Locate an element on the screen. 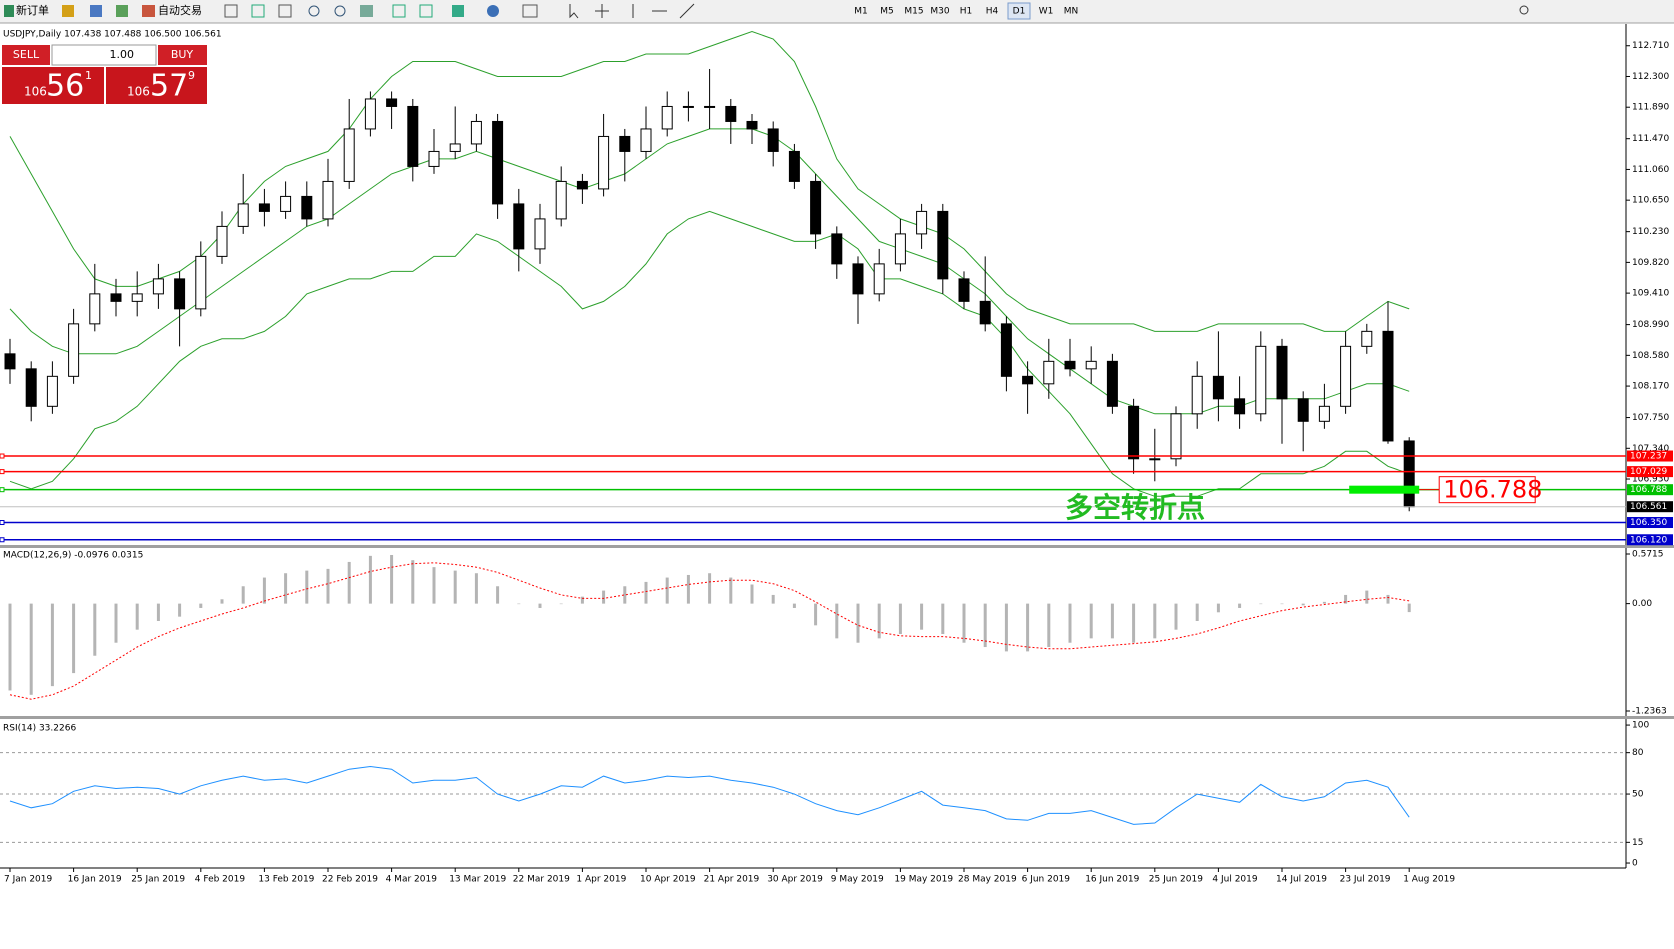 This screenshot has width=1674, height=949. trade-panel: SELL 1.00 BUY 106 56 1 106 57 9 is located at coordinates (104, 74).